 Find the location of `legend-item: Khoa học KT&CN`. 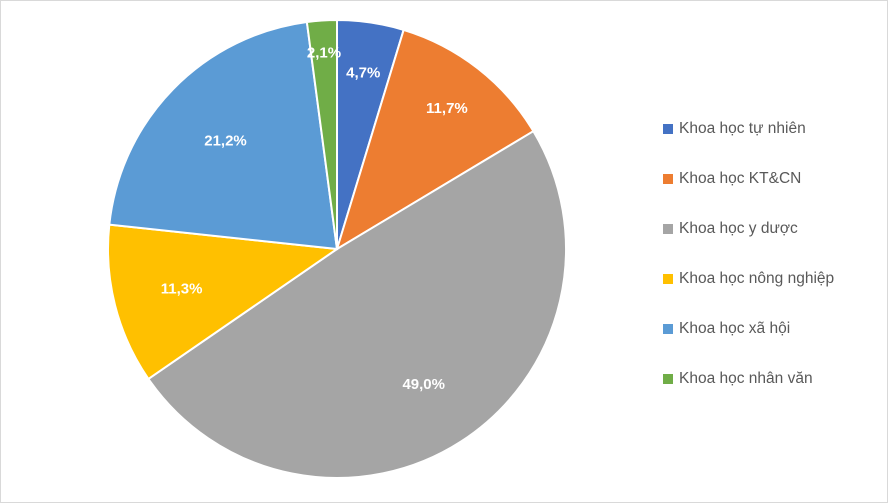

legend-item: Khoa học KT&CN is located at coordinates (748, 179).